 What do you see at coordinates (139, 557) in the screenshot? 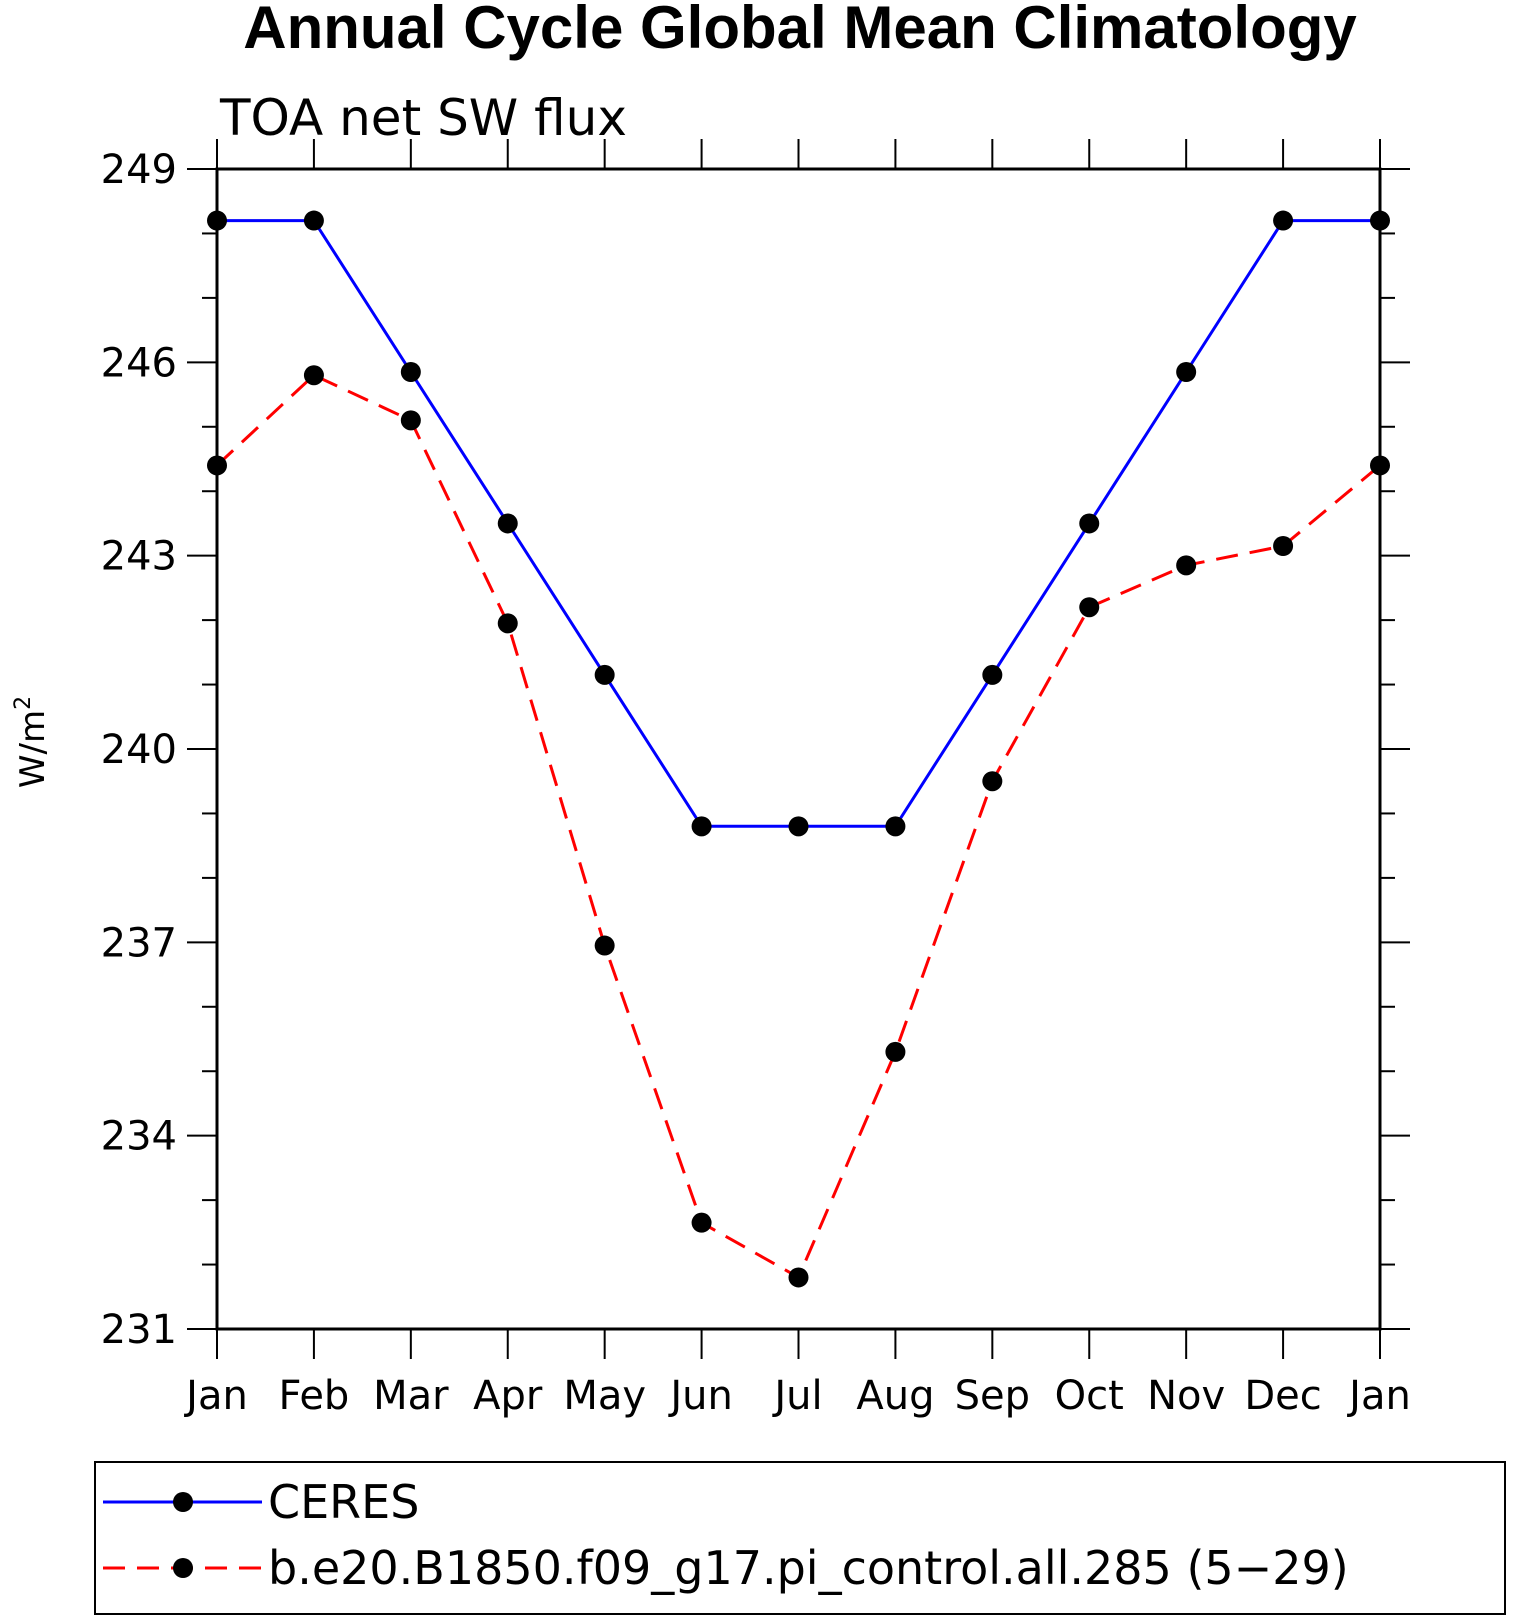
I see `y-tick-label: 243` at bounding box center [139, 557].